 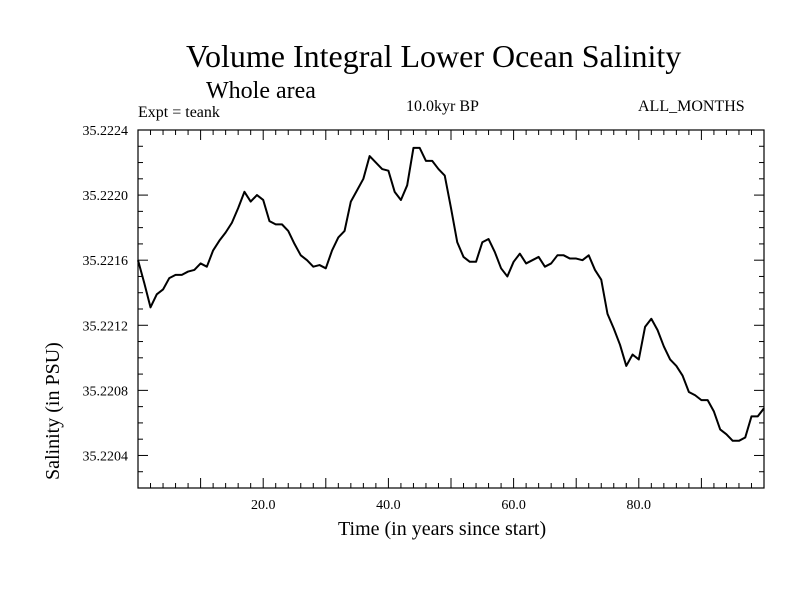 What do you see at coordinates (179, 112) in the screenshot?
I see `experiment-label: Expt = teank` at bounding box center [179, 112].